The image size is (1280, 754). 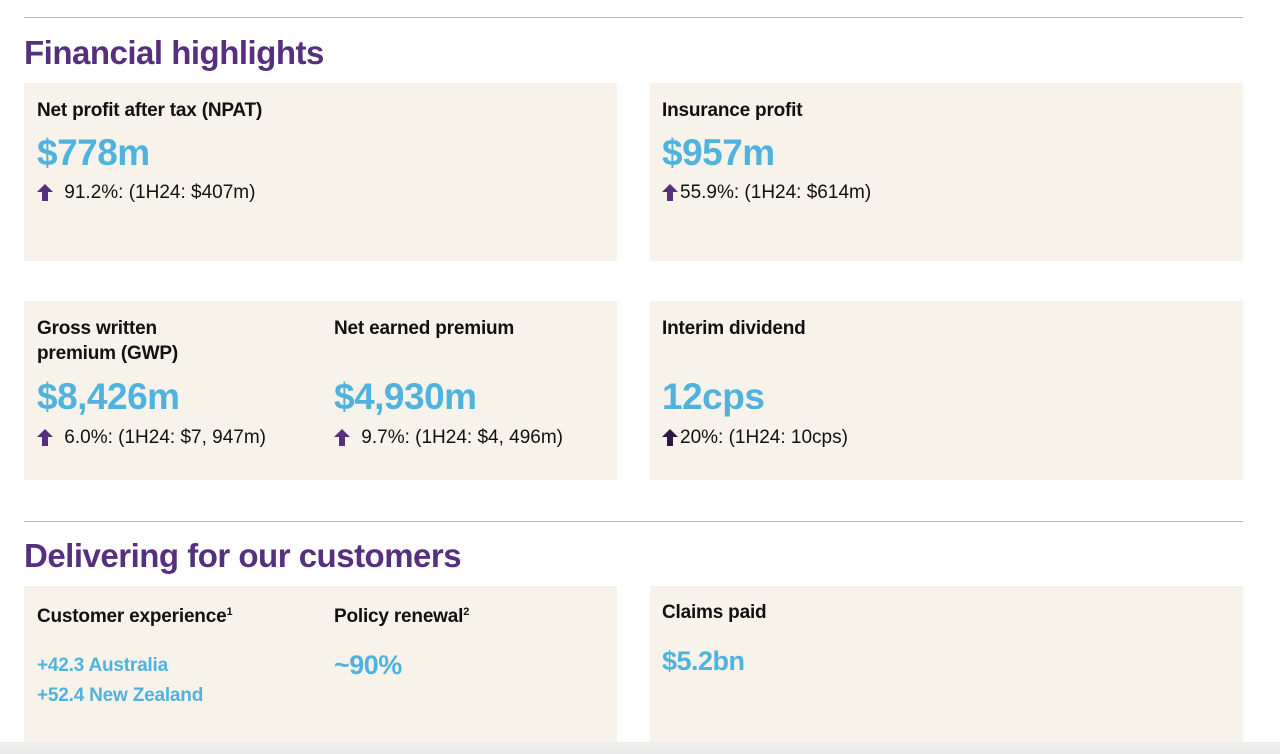 I want to click on gwp-label-line2: premium (GWP), so click(x=107, y=353).